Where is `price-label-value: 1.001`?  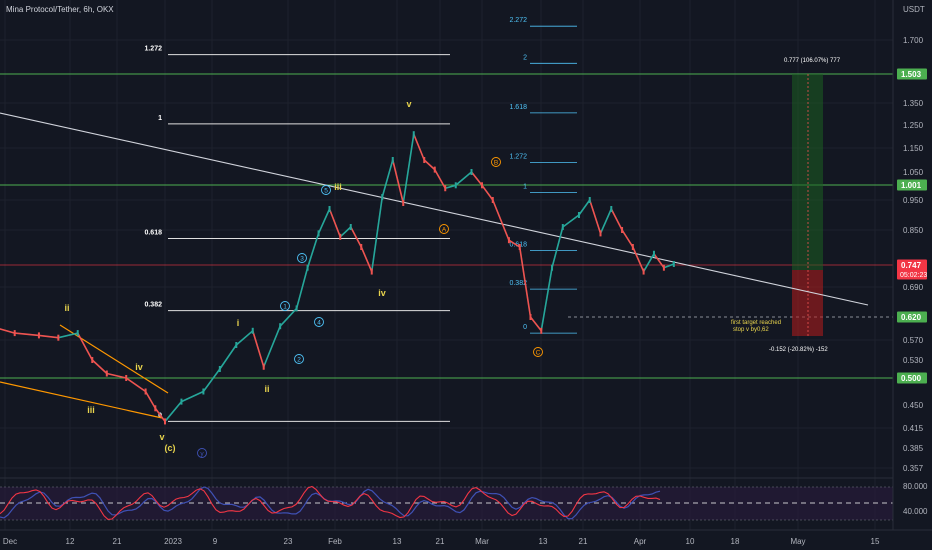 price-label-value: 1.001 is located at coordinates (911, 185).